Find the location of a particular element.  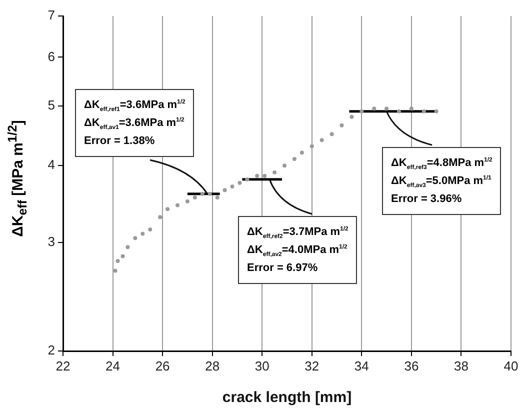

y-tick-label: 3 is located at coordinates (51, 242).